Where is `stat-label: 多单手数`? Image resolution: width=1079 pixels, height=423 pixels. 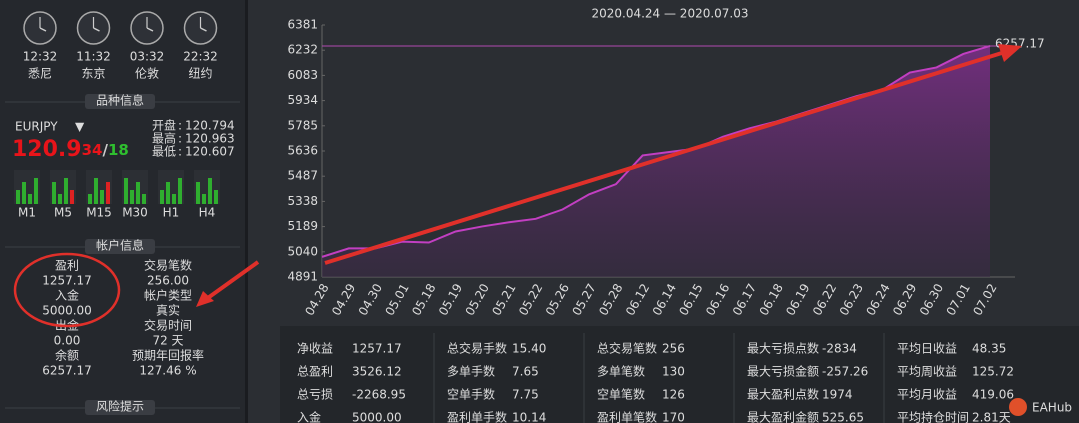 stat-label: 多单手数 is located at coordinates (471, 371).